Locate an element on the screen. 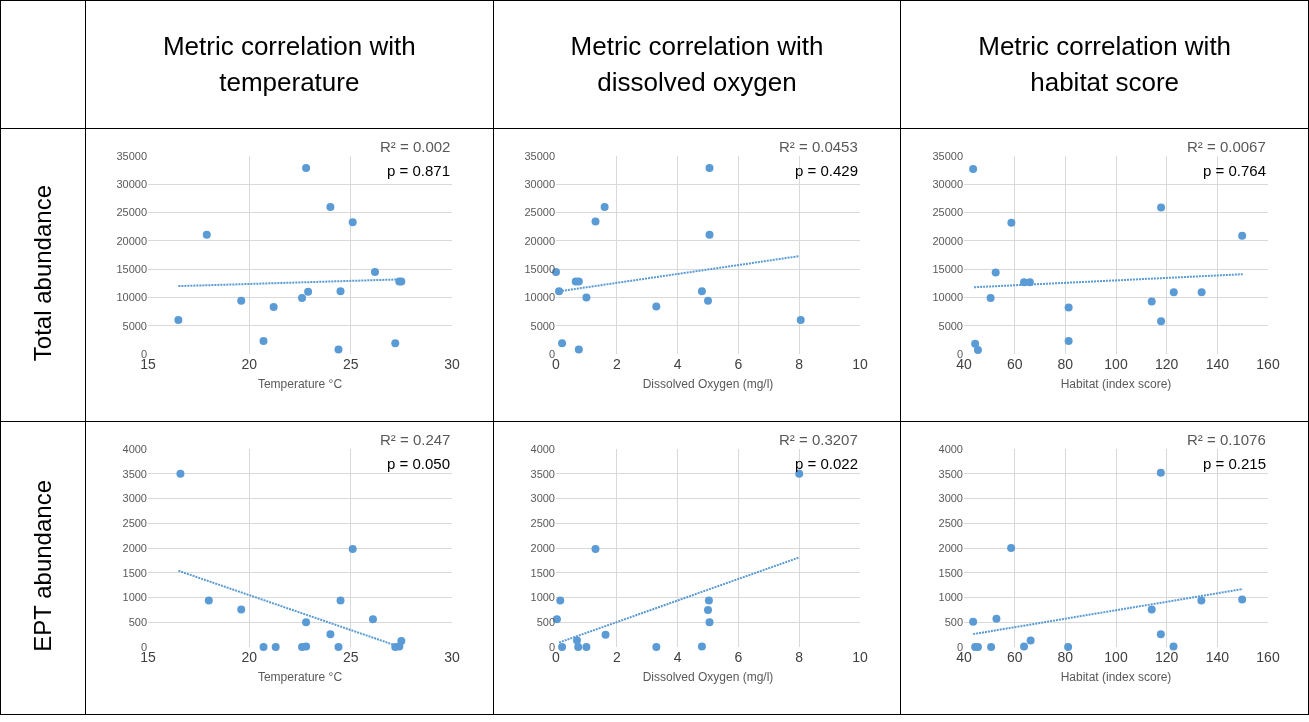 This screenshot has height=722, width=1309. chart-title: Metric correlation with habitat score is located at coordinates (1105, 64).